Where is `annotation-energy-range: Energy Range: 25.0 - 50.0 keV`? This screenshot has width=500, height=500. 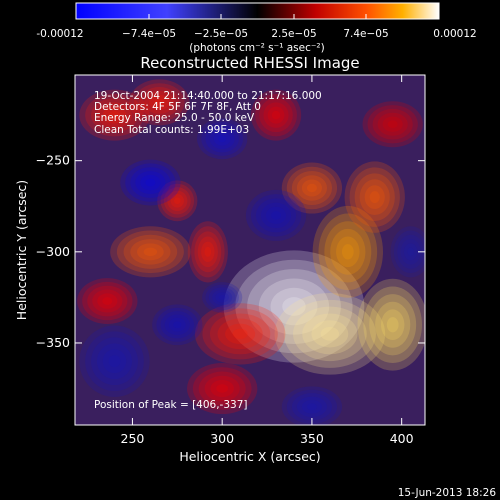
annotation-energy-range: Energy Range: 25.0 - 50.0 keV is located at coordinates (174, 118).